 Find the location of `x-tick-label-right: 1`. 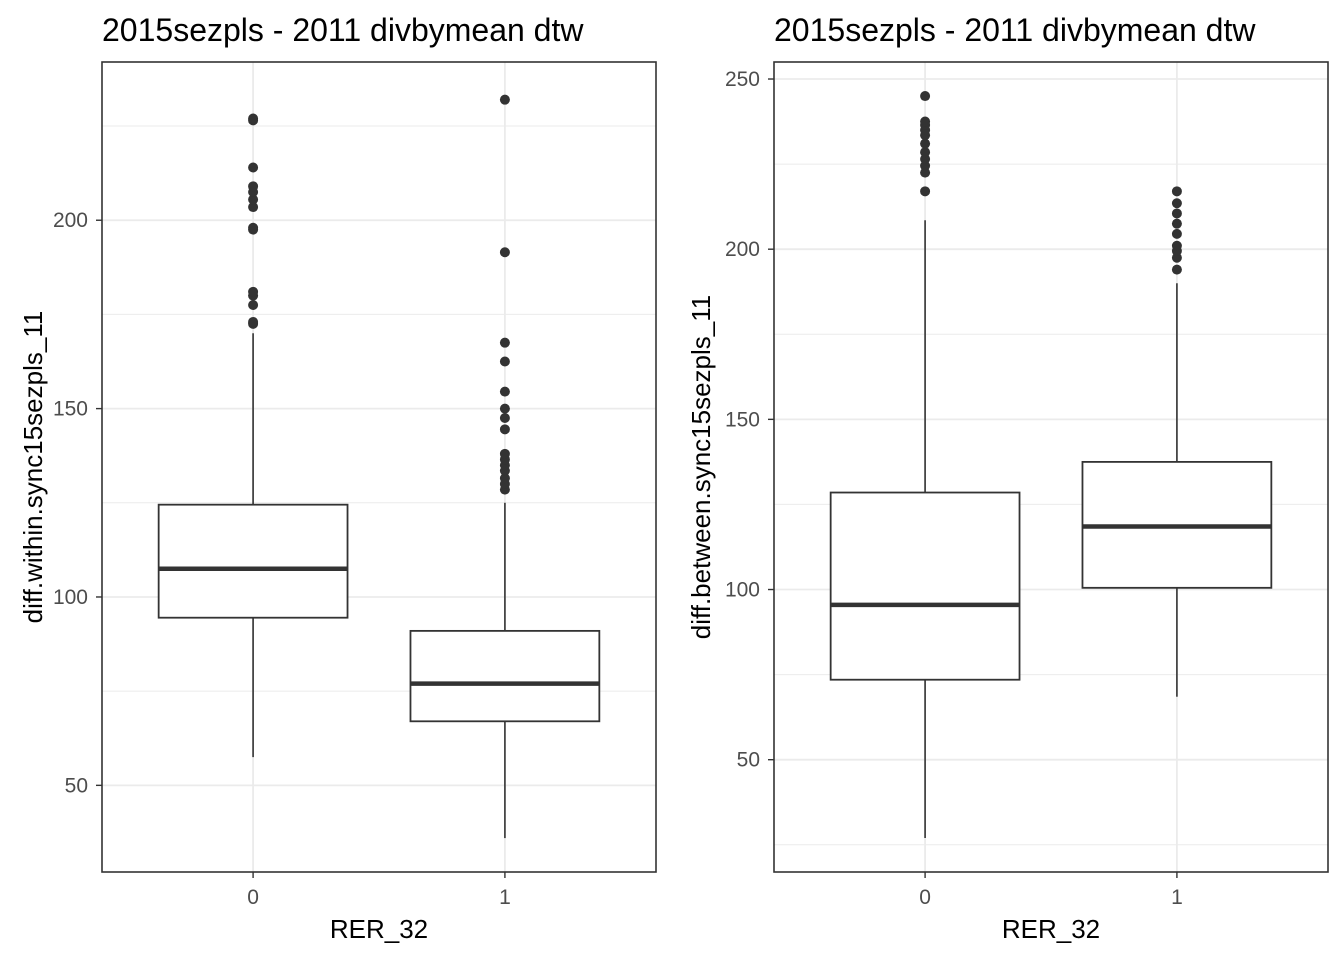

x-tick-label-right: 1 is located at coordinates (1177, 897).